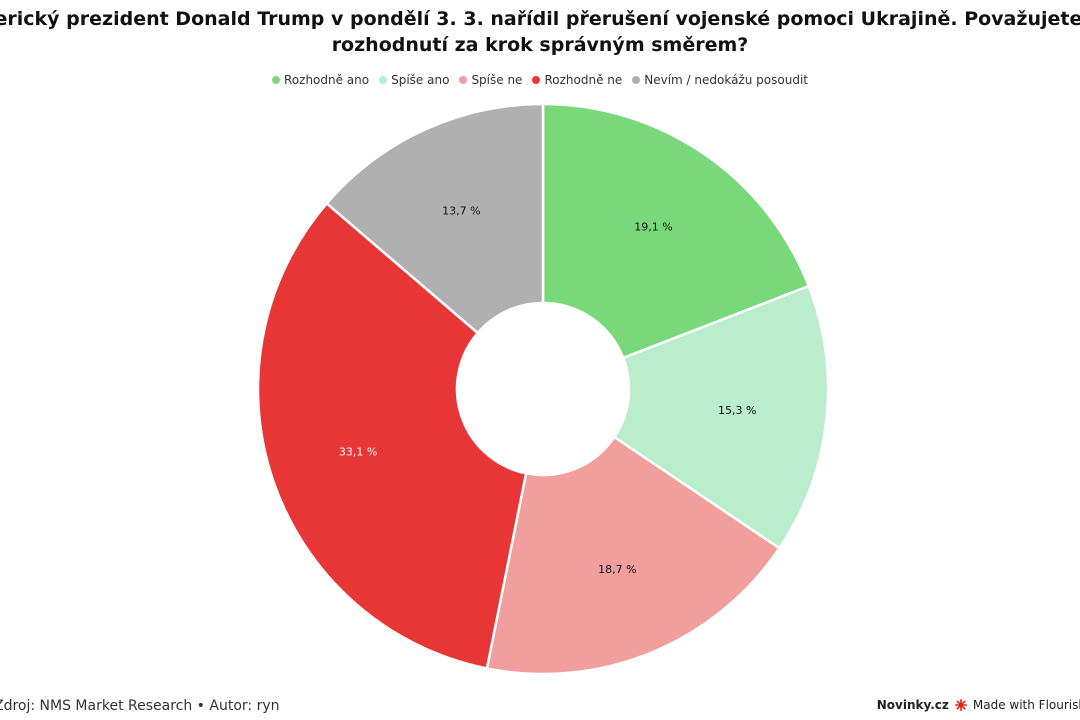  Describe the element at coordinates (583, 80) in the screenshot. I see `legend-label: Rozhodně ne` at that location.